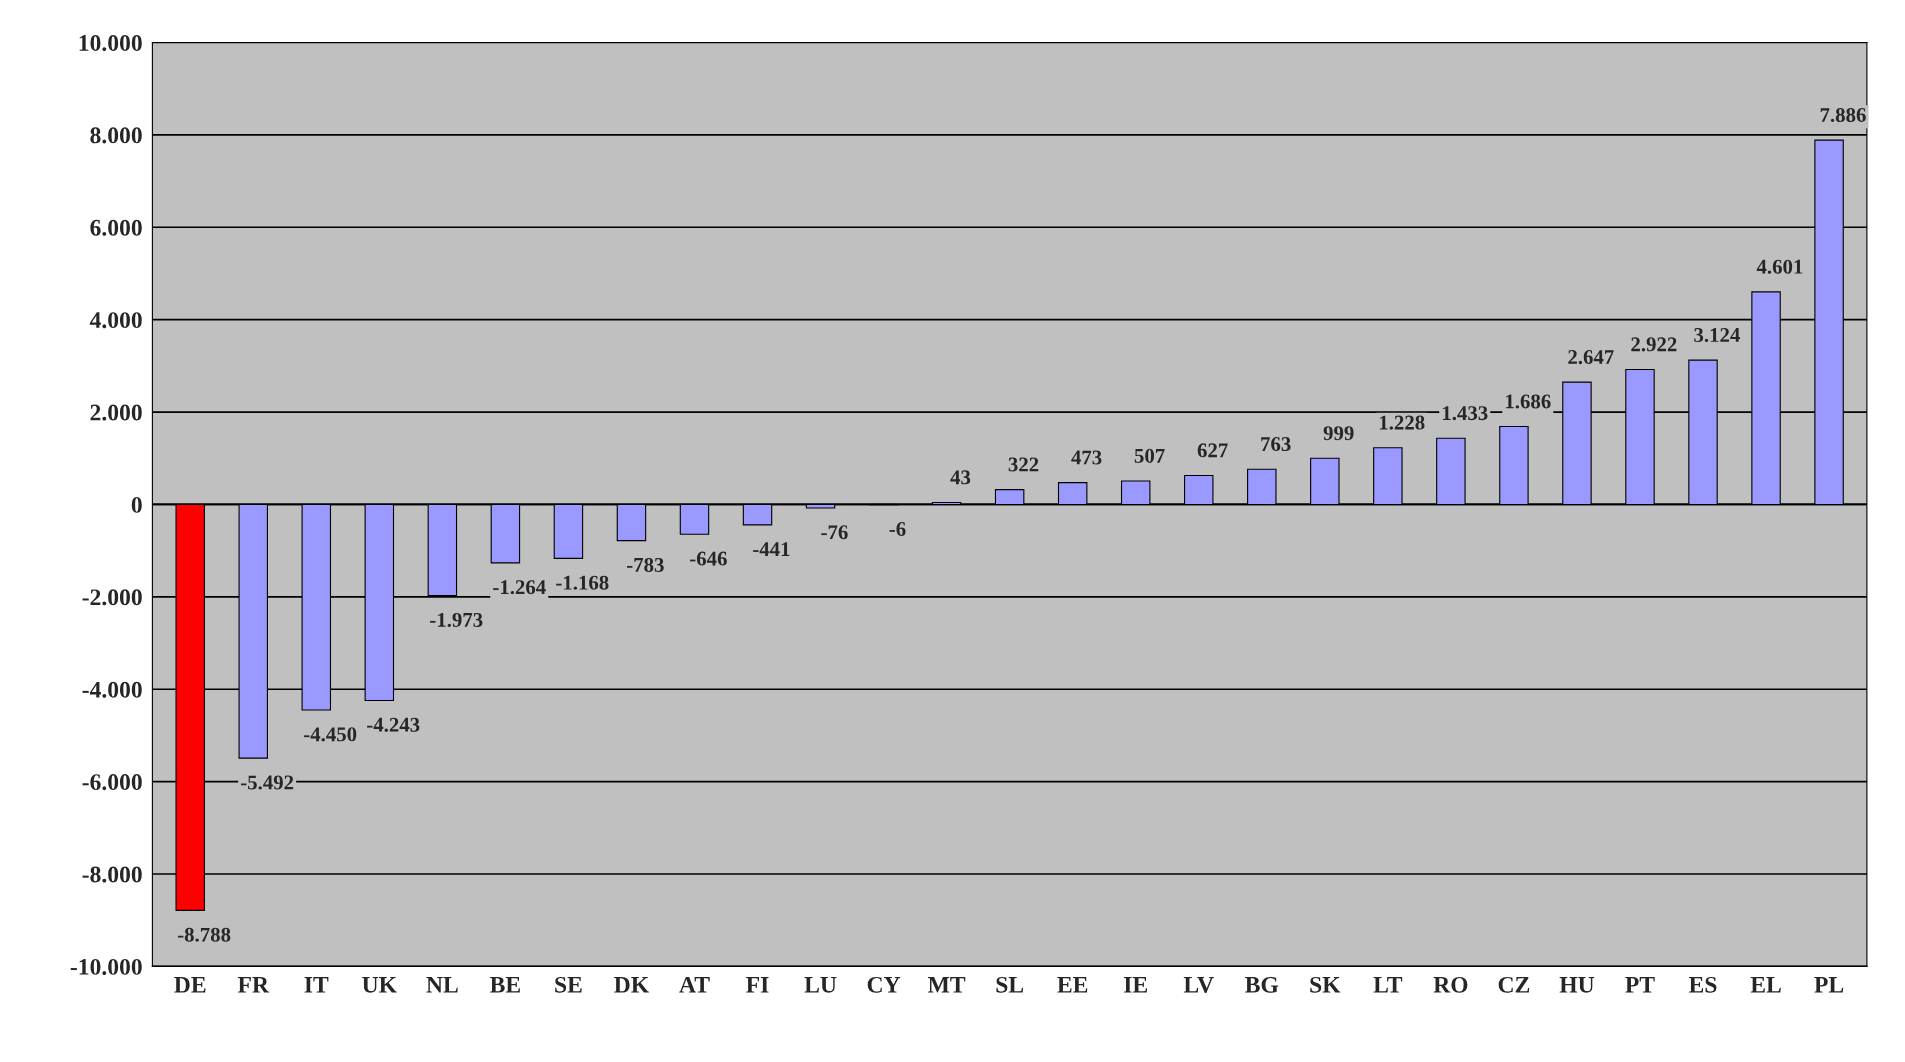 This screenshot has width=1905, height=1062. Describe the element at coordinates (1829, 985) in the screenshot. I see `x-tick-label: PL` at that location.